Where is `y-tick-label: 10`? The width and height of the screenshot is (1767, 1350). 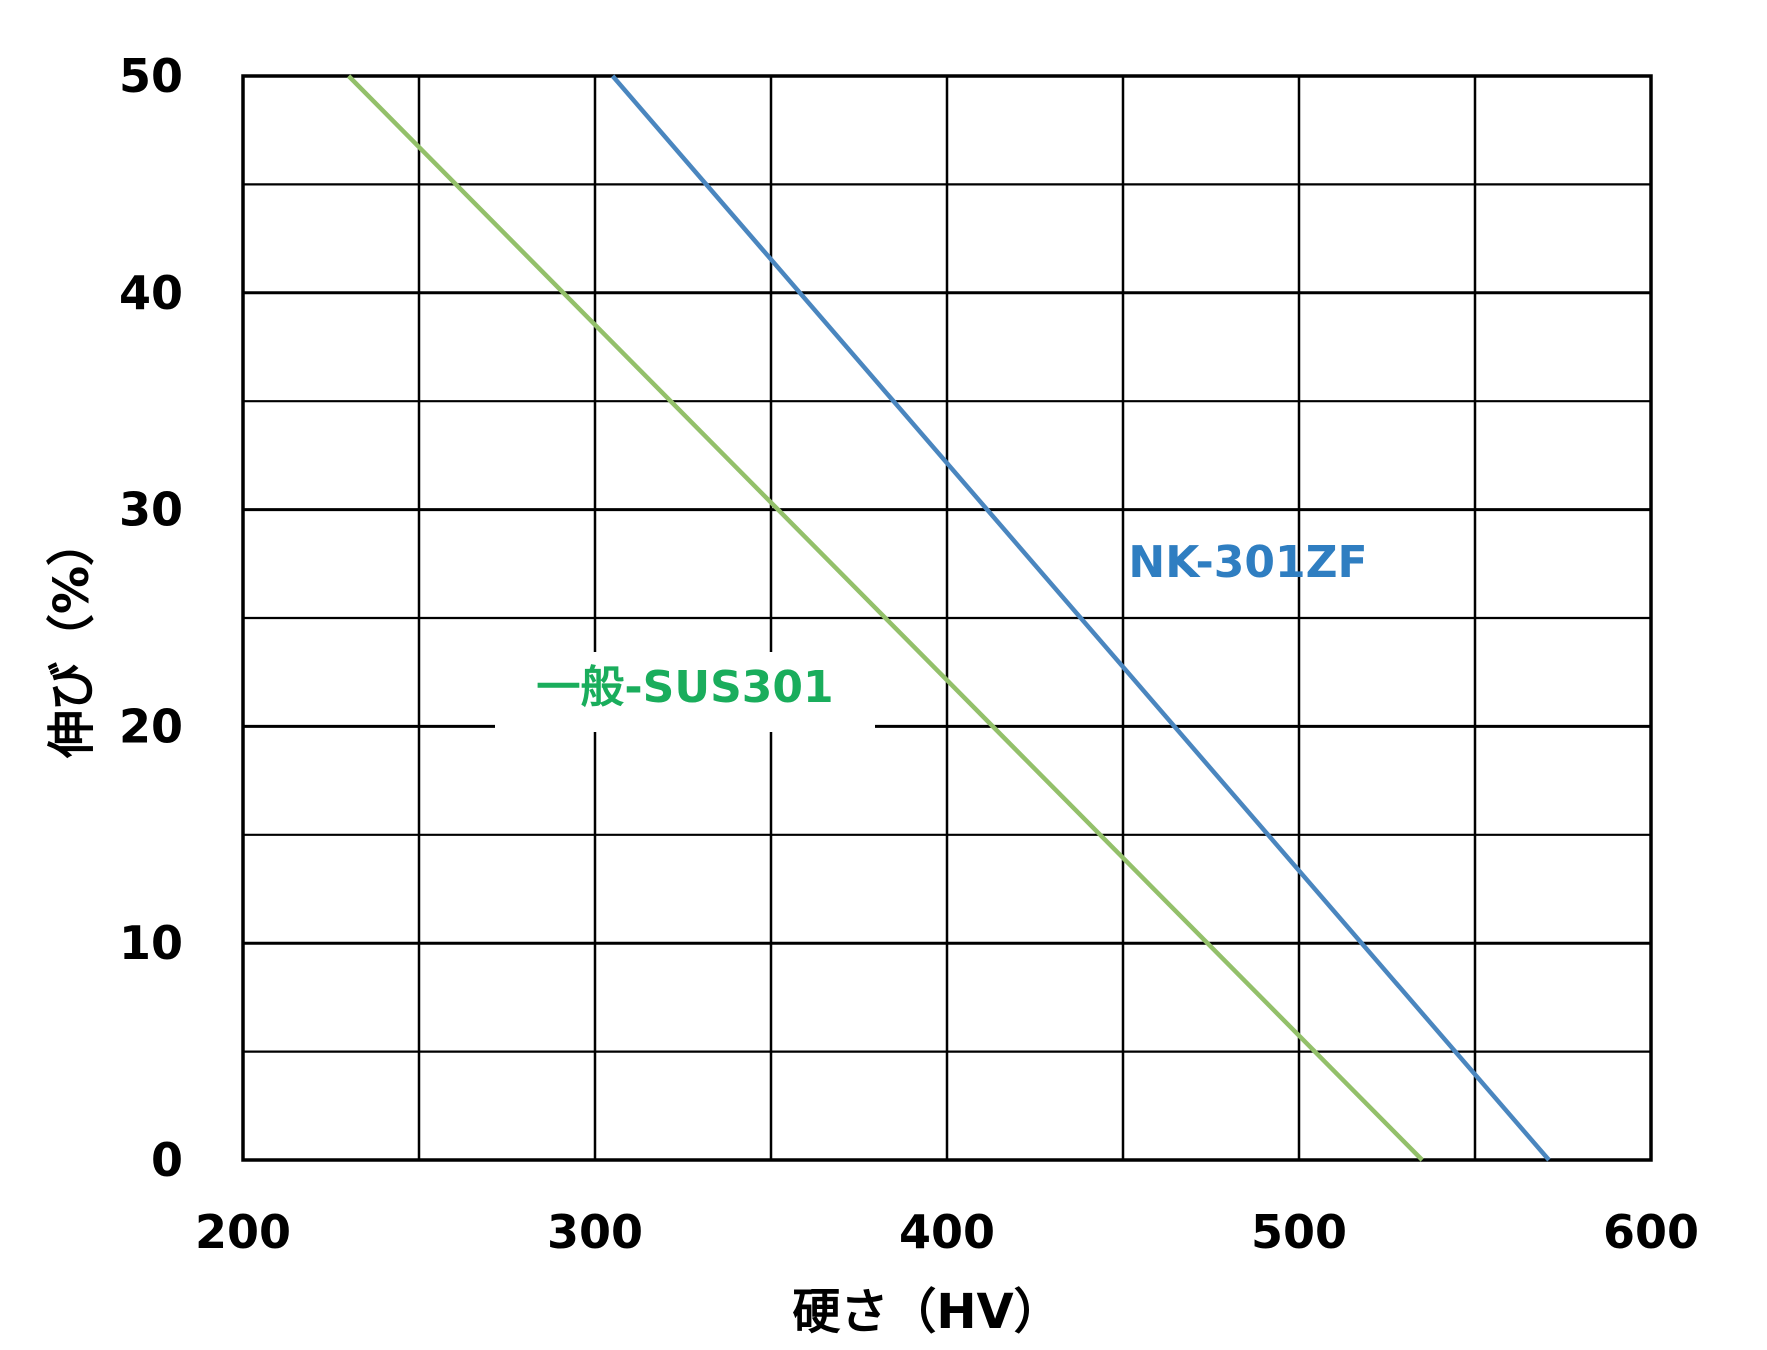
y-tick-label: 10 is located at coordinates (151, 943).